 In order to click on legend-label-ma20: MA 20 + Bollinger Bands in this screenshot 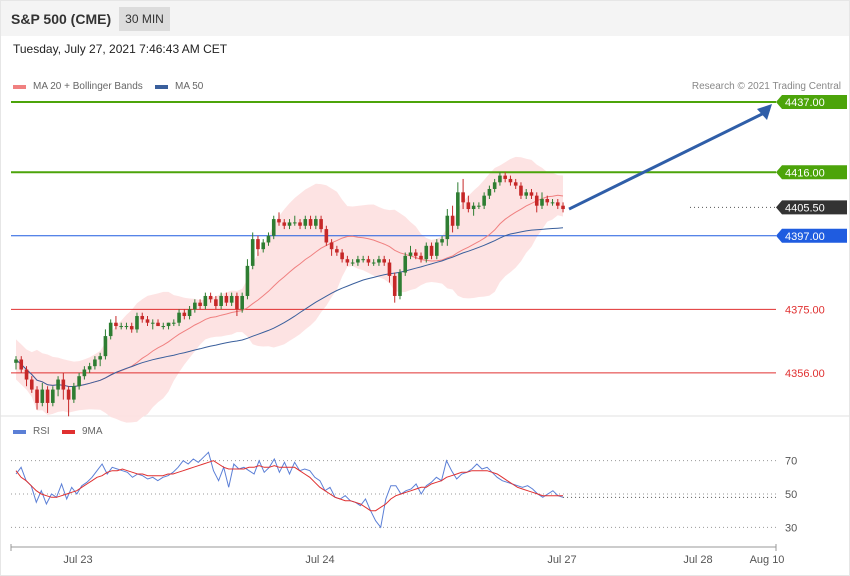, I will do `click(88, 86)`.